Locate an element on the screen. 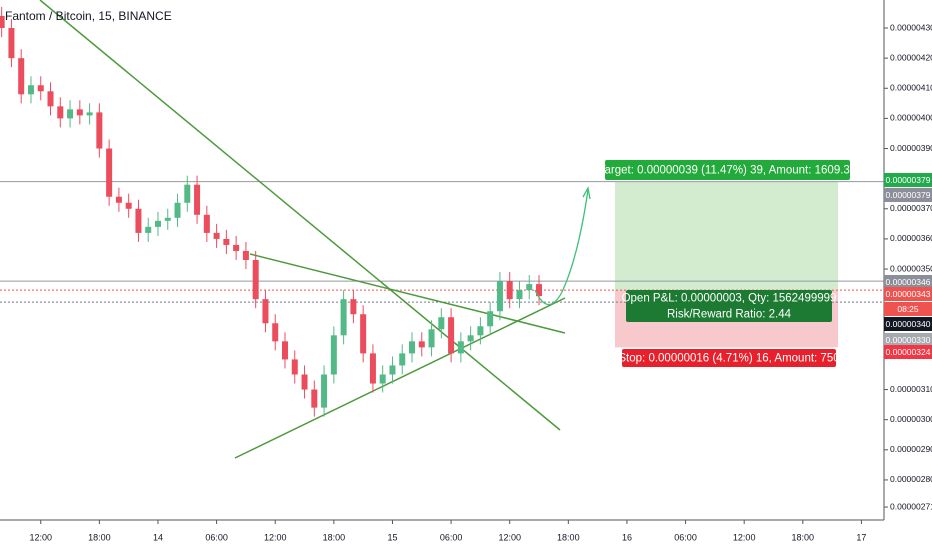 The height and width of the screenshot is (550, 932). y-tick-label: 0.00000280 is located at coordinates (911, 479).